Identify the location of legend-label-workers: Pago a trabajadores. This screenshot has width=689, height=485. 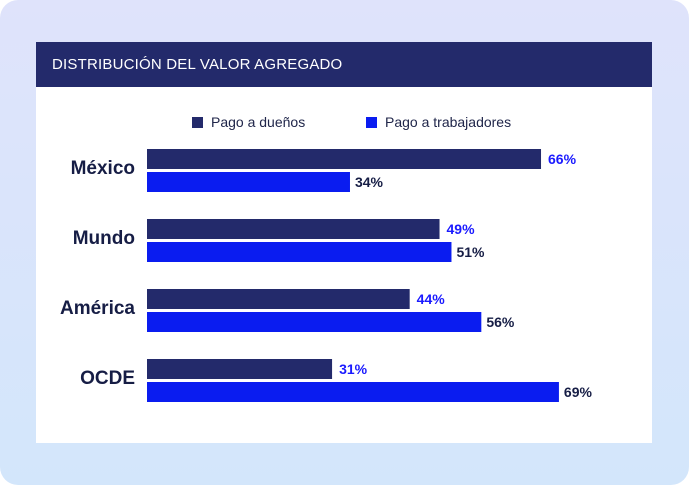
(448, 122).